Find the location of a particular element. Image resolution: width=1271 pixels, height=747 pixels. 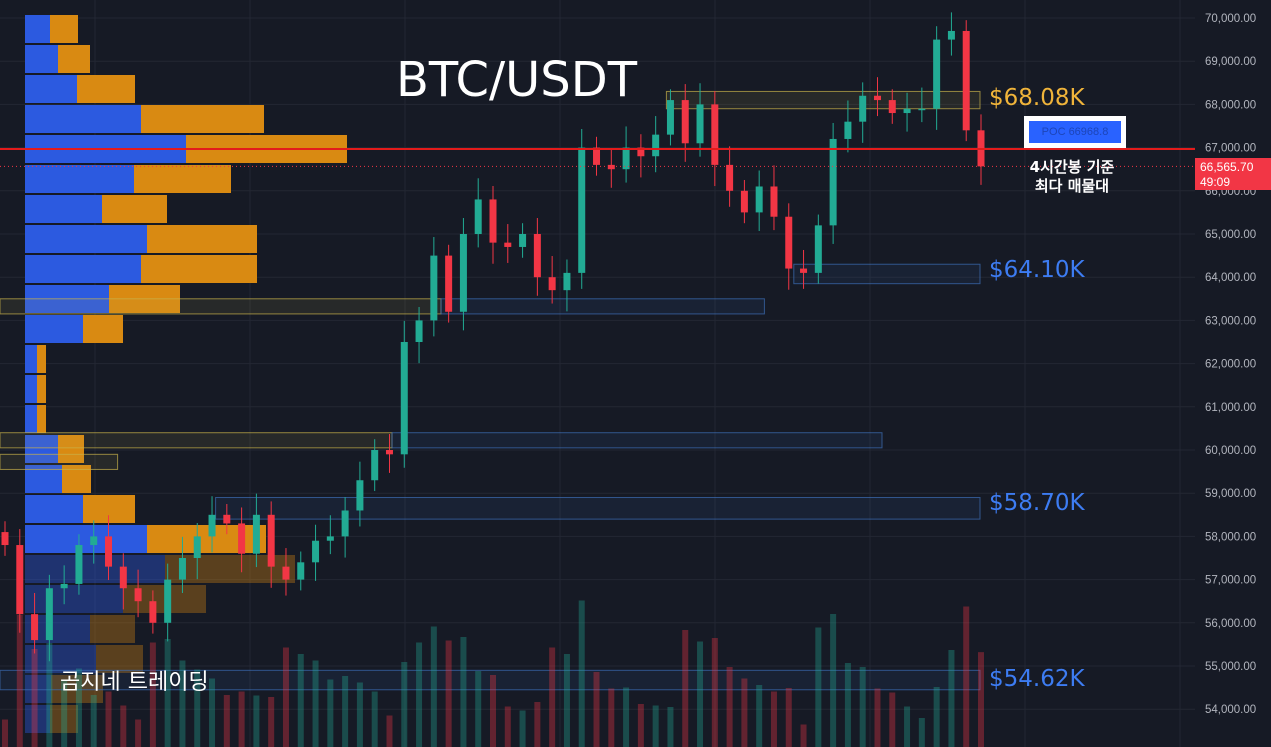

y-tick-label: 62,000.00 is located at coordinates (1230, 365).